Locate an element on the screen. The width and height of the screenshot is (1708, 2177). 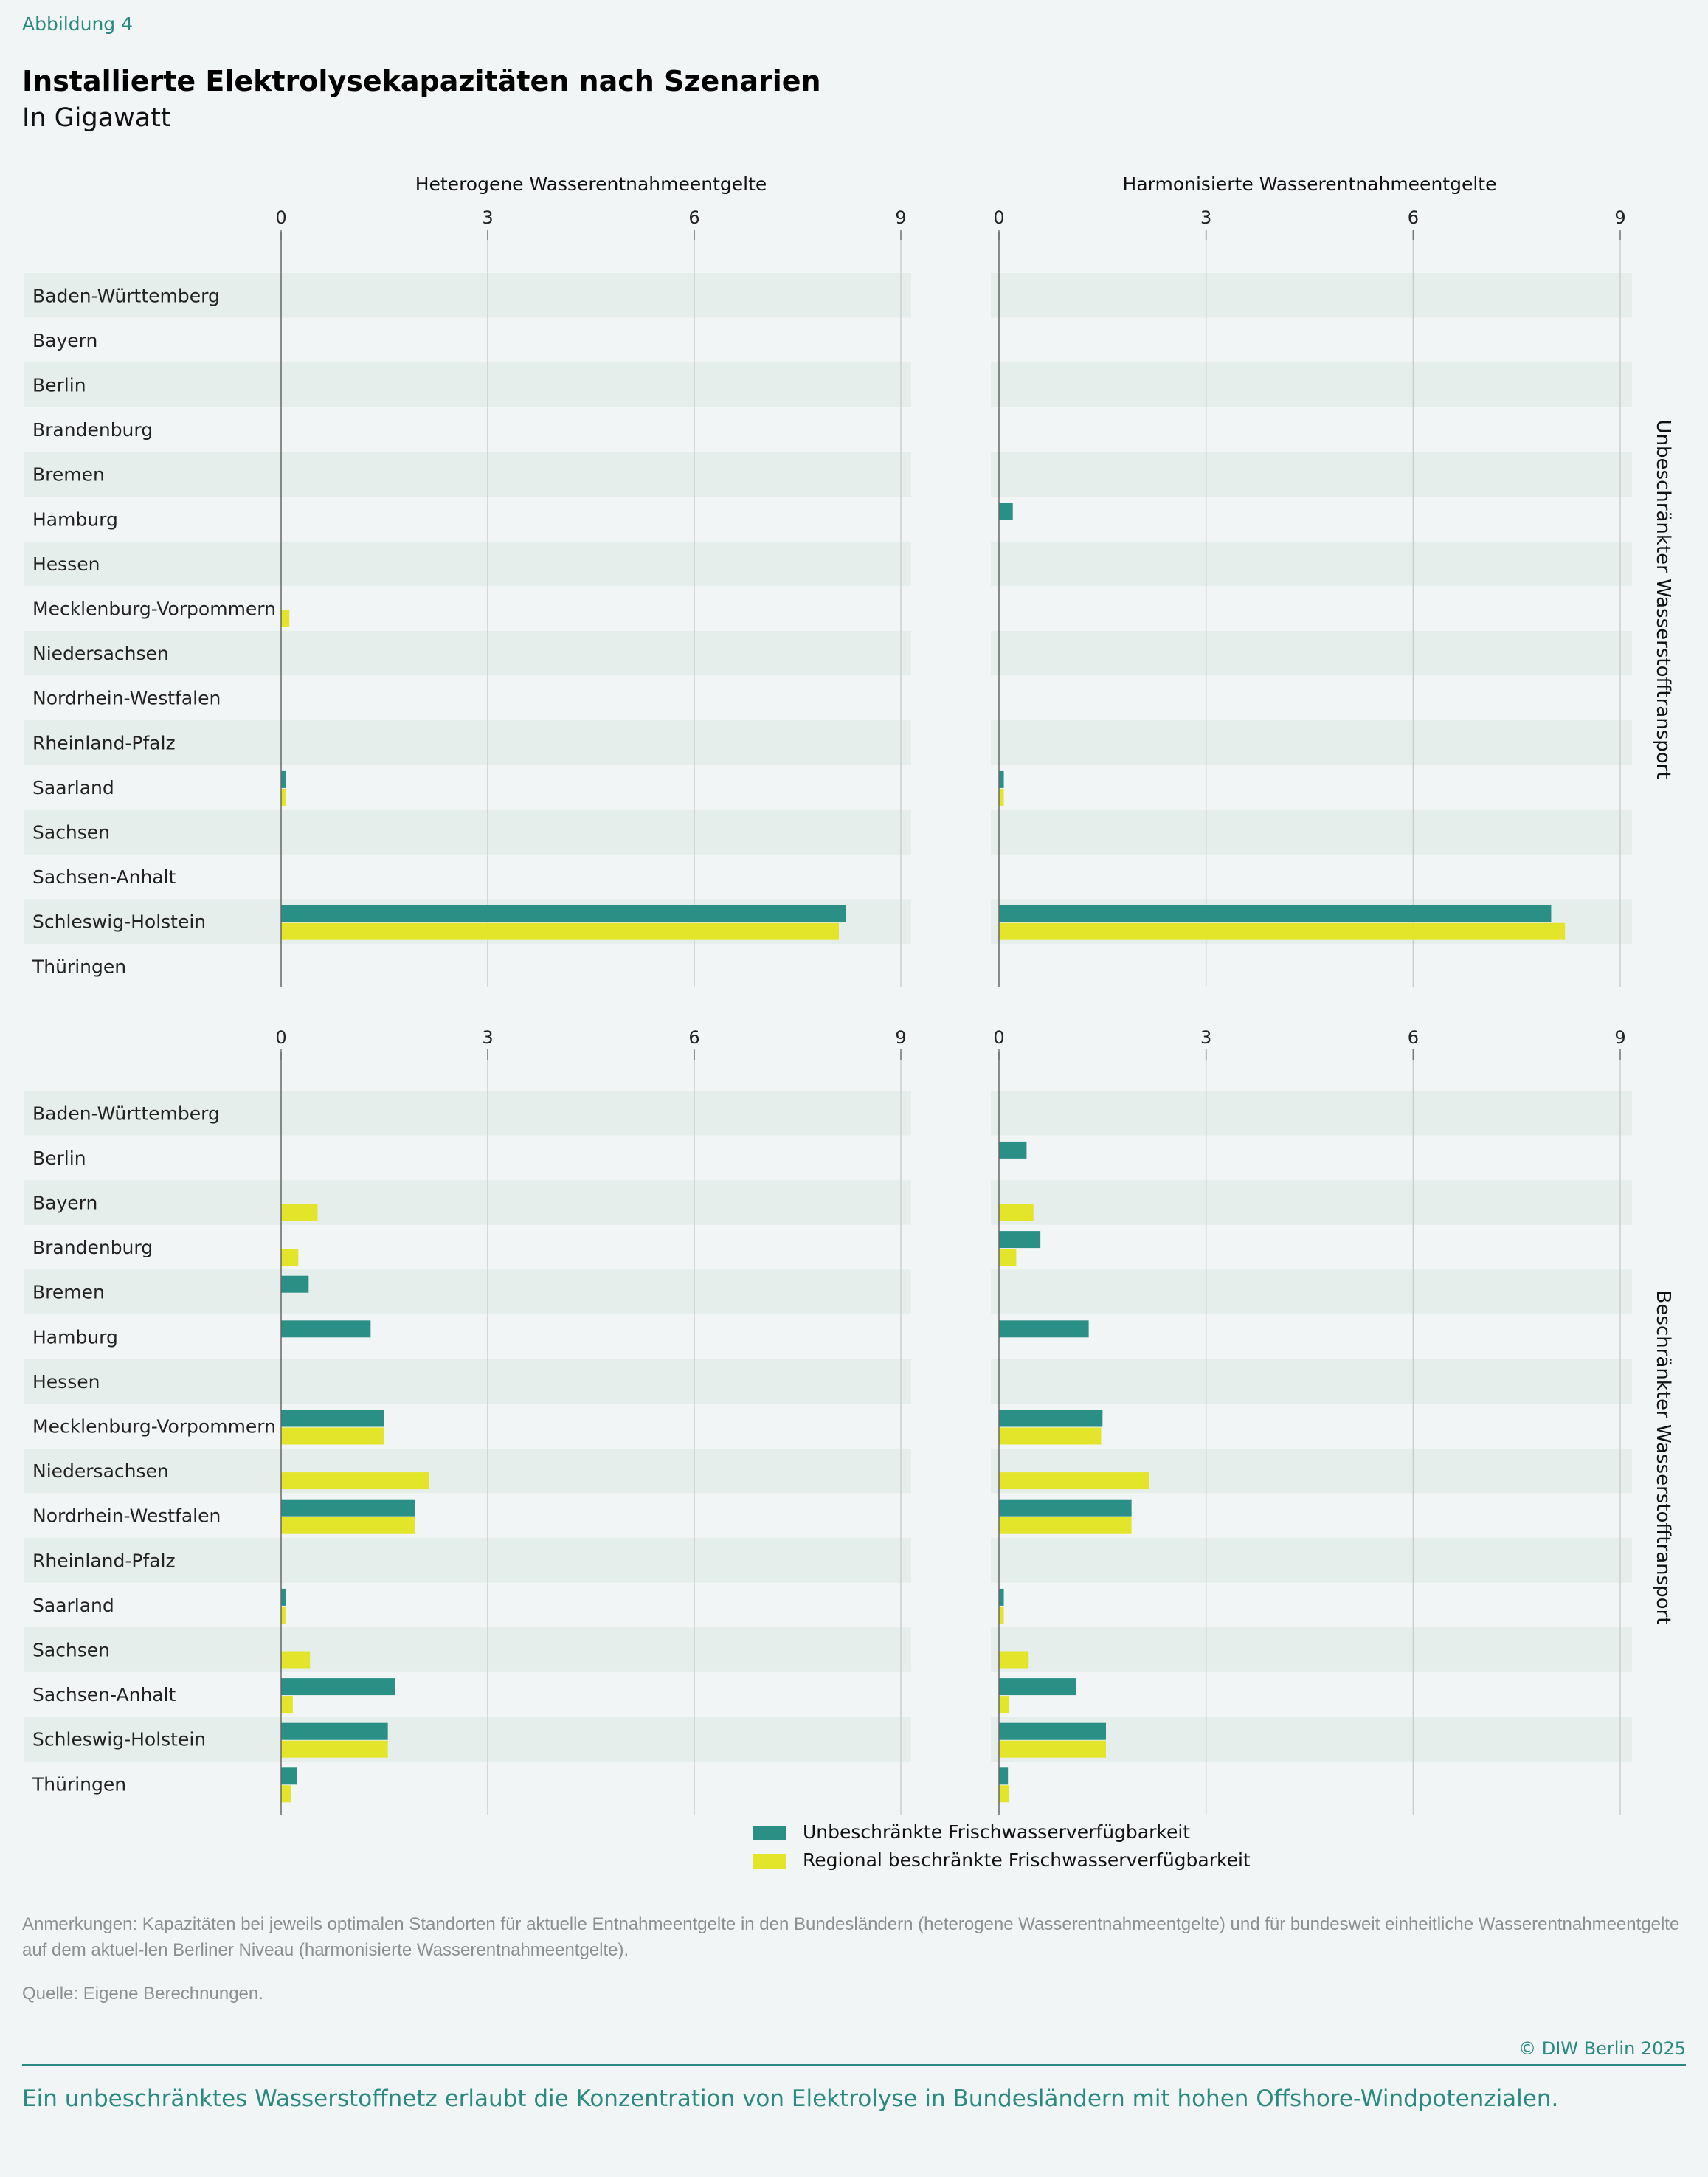
panel-title: Heterogene Wasserentnahmeentgelte is located at coordinates (591, 184).